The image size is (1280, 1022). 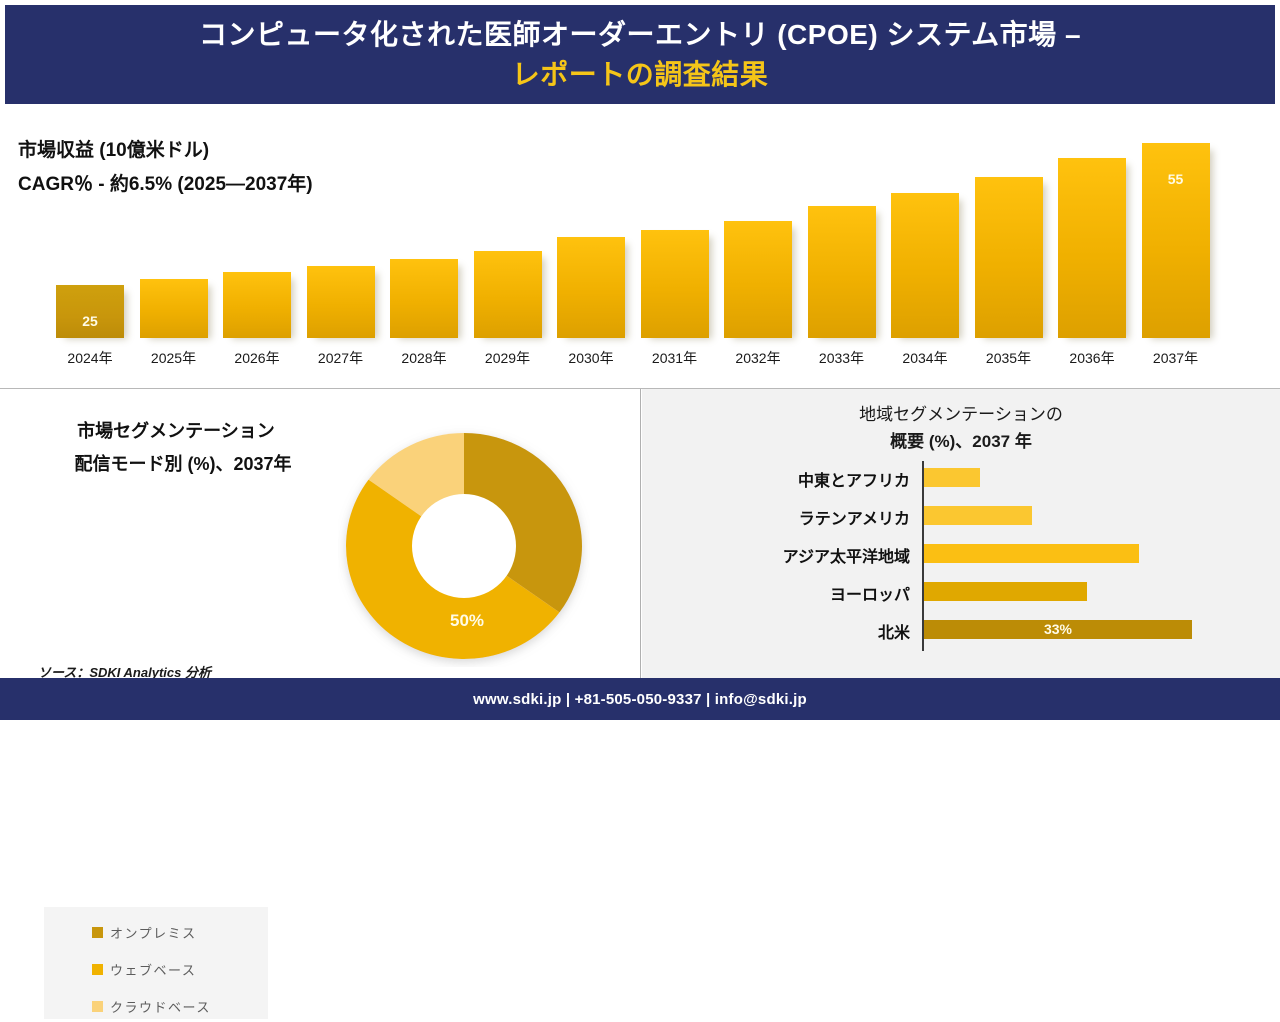 I want to click on region-label: 北米, so click(x=893, y=633).